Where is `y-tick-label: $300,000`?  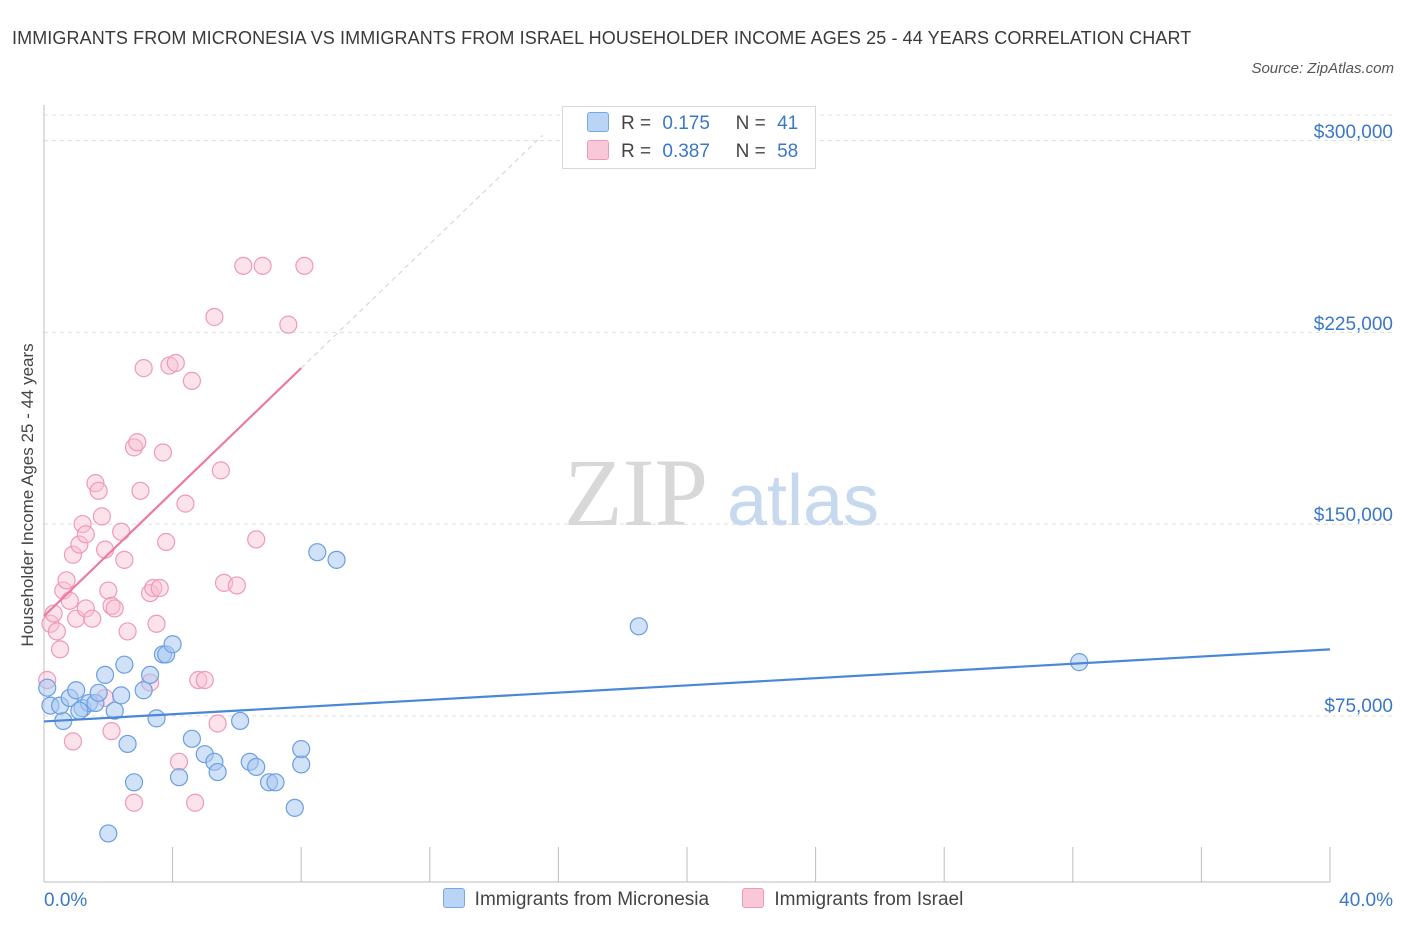
y-tick-label: $300,000 is located at coordinates (1353, 132).